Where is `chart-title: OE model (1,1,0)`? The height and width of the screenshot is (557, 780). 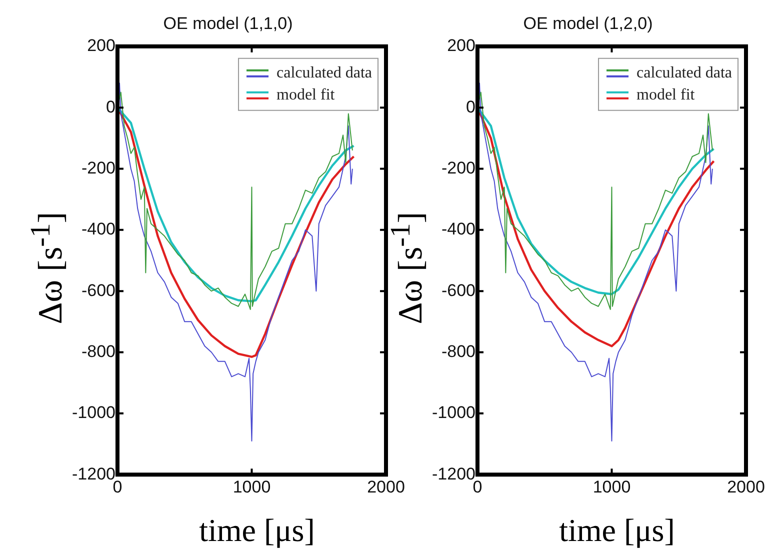 chart-title: OE model (1,1,0) is located at coordinates (228, 23).